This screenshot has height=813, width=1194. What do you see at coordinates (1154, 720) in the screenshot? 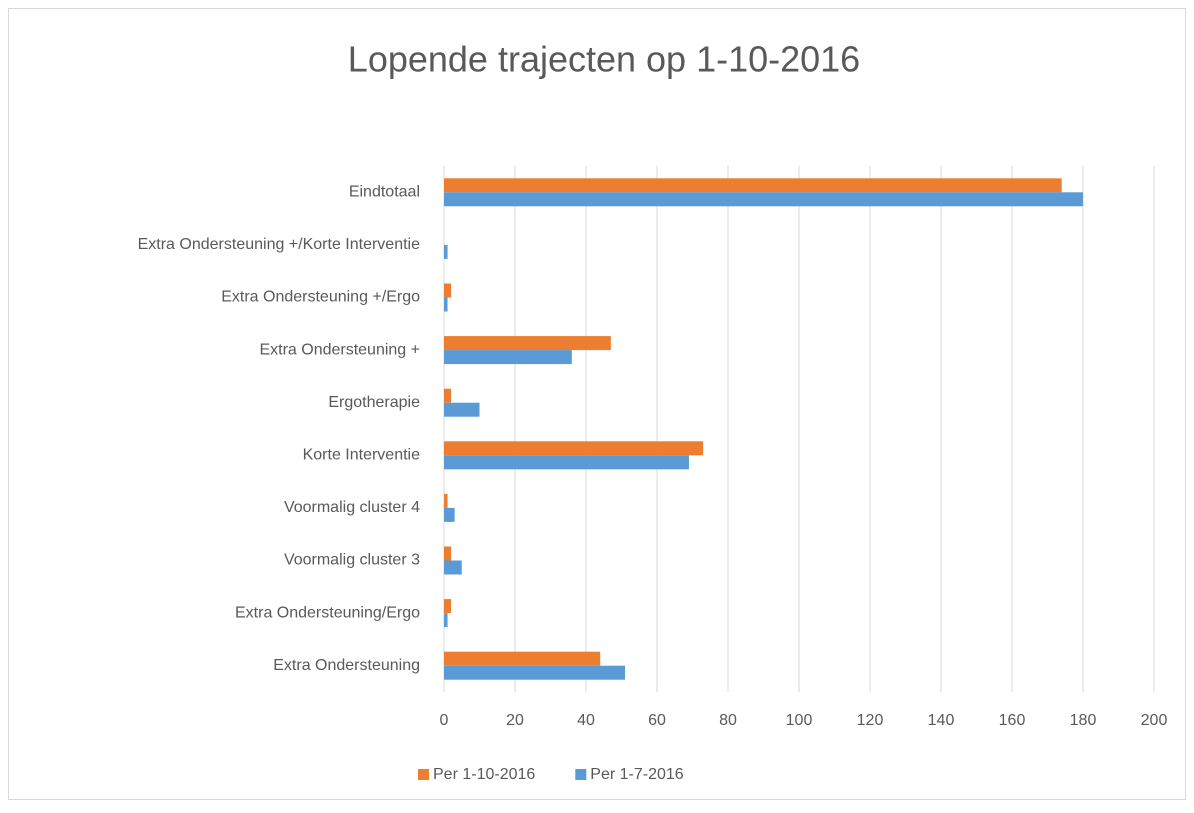
I see `x-tick-label: 200` at bounding box center [1154, 720].